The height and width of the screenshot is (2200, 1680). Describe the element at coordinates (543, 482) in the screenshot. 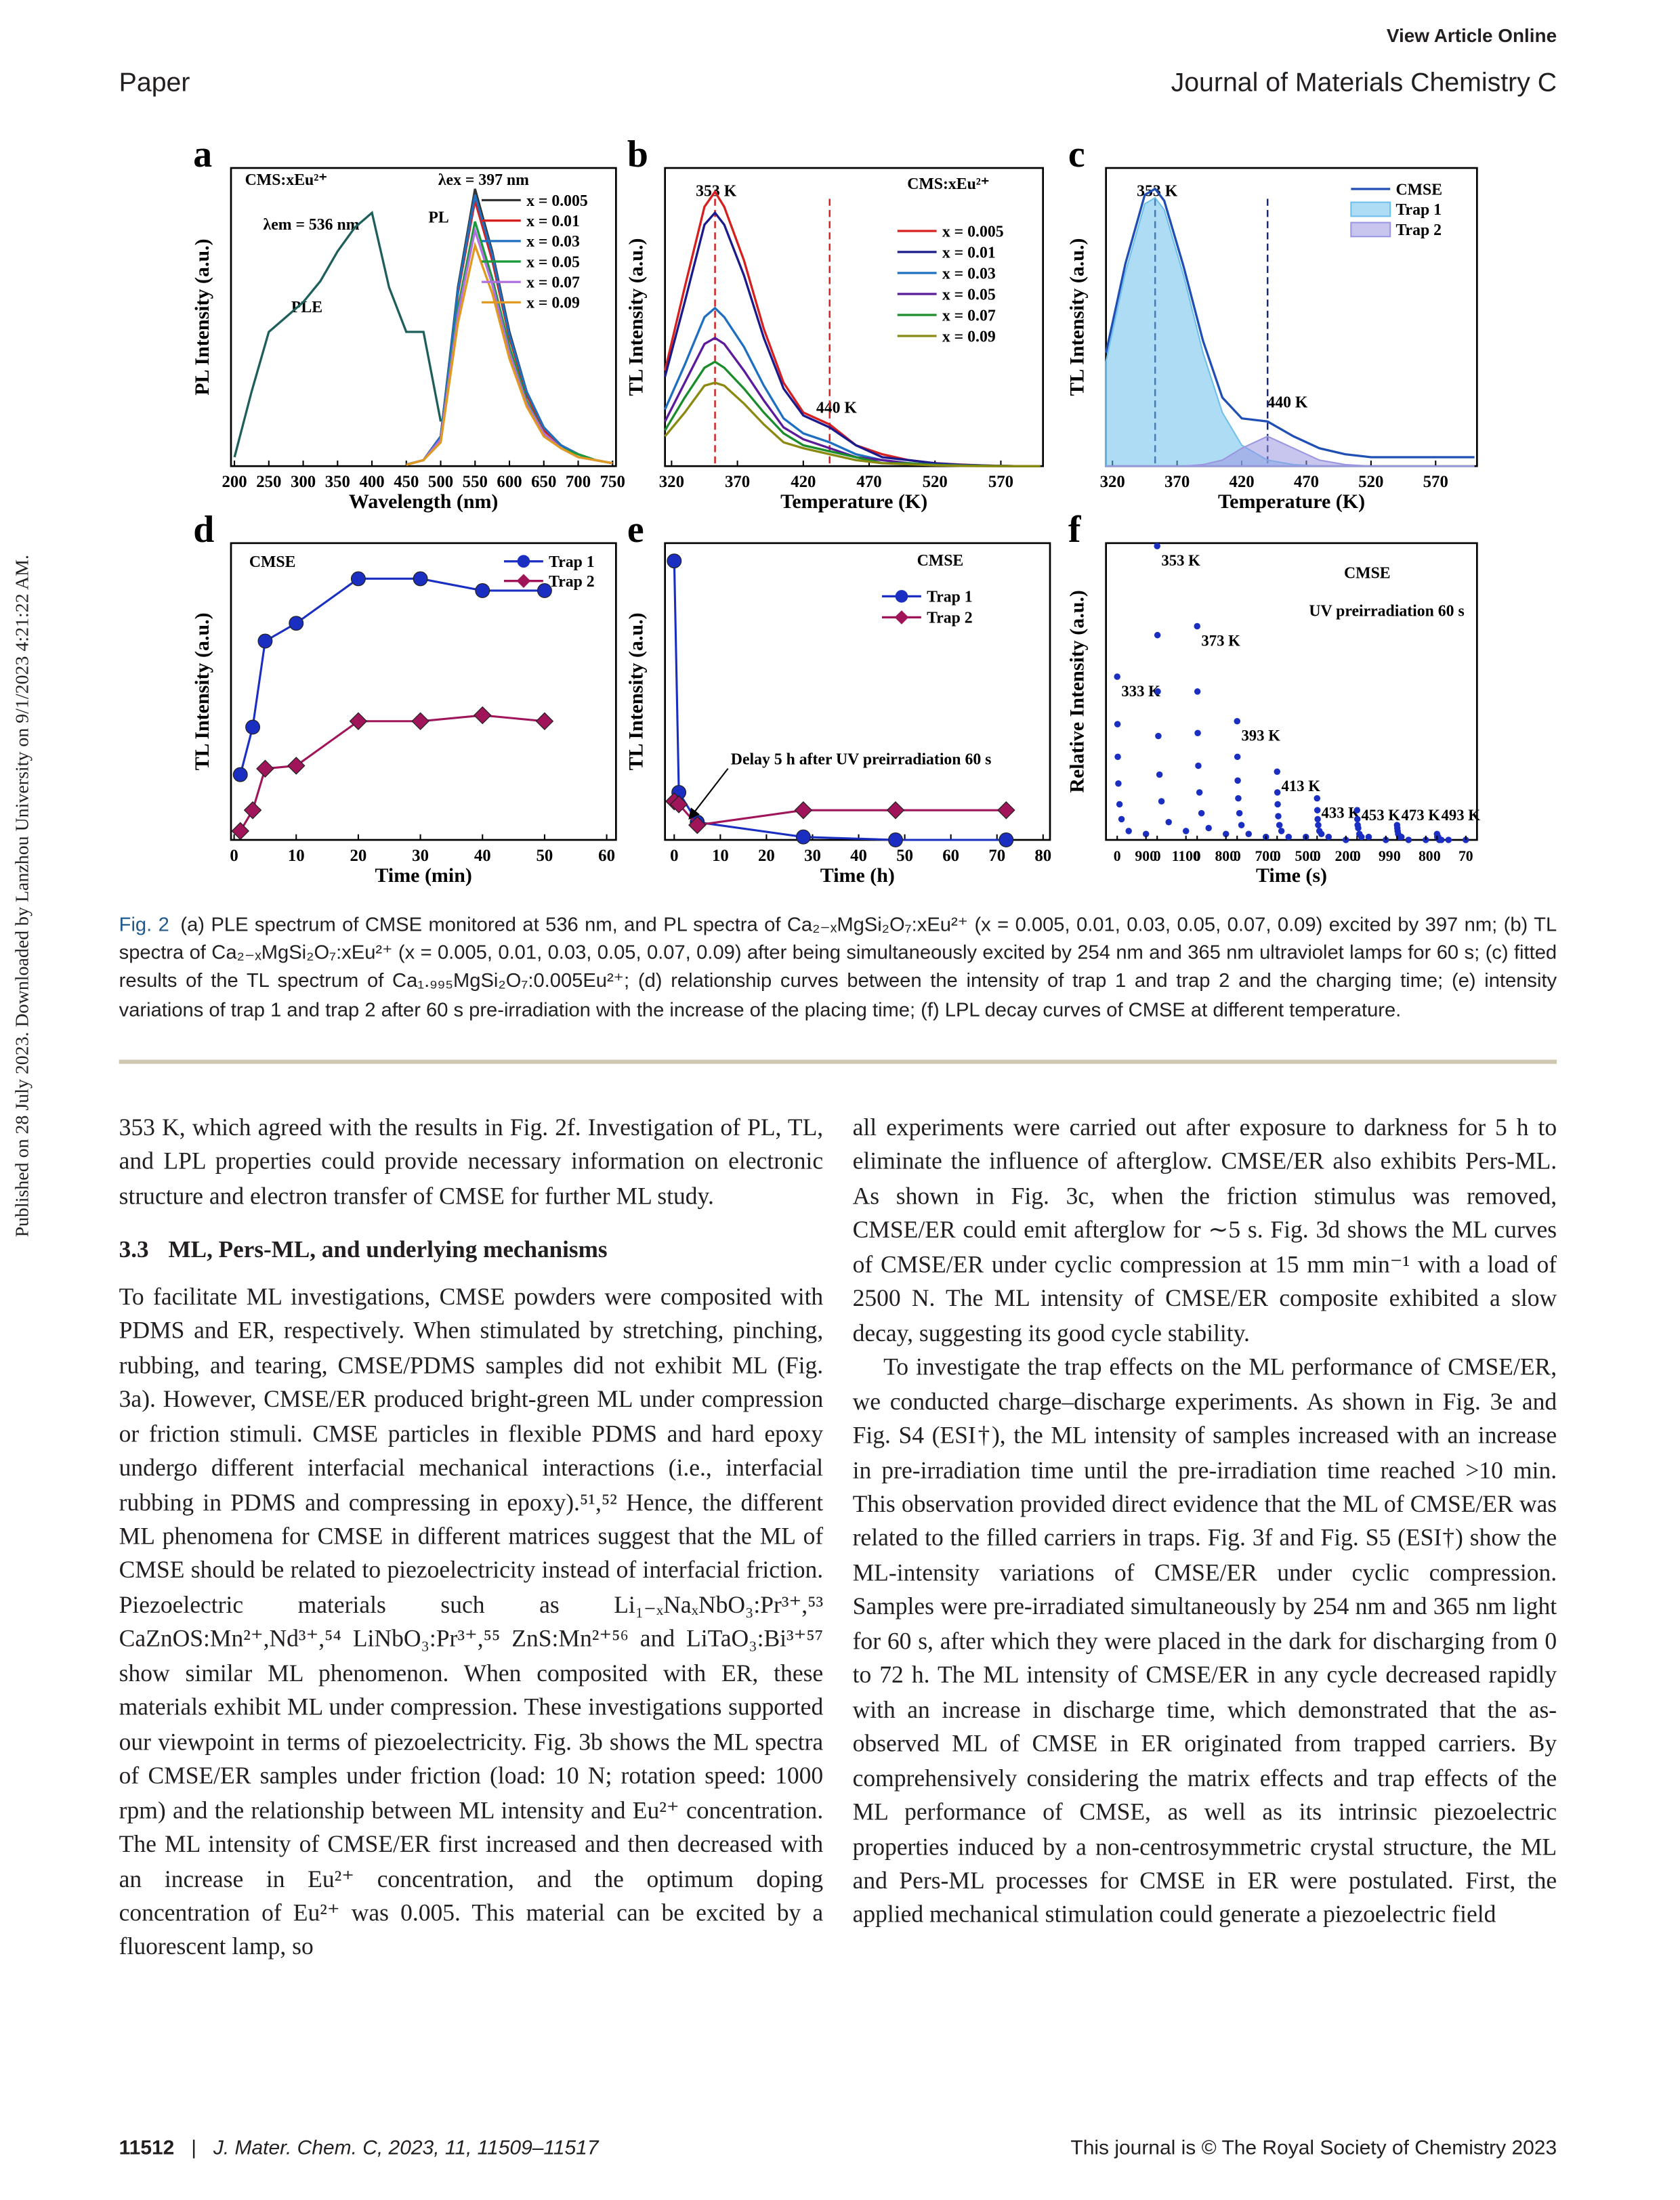

I see `x-tick-label: 650` at that location.